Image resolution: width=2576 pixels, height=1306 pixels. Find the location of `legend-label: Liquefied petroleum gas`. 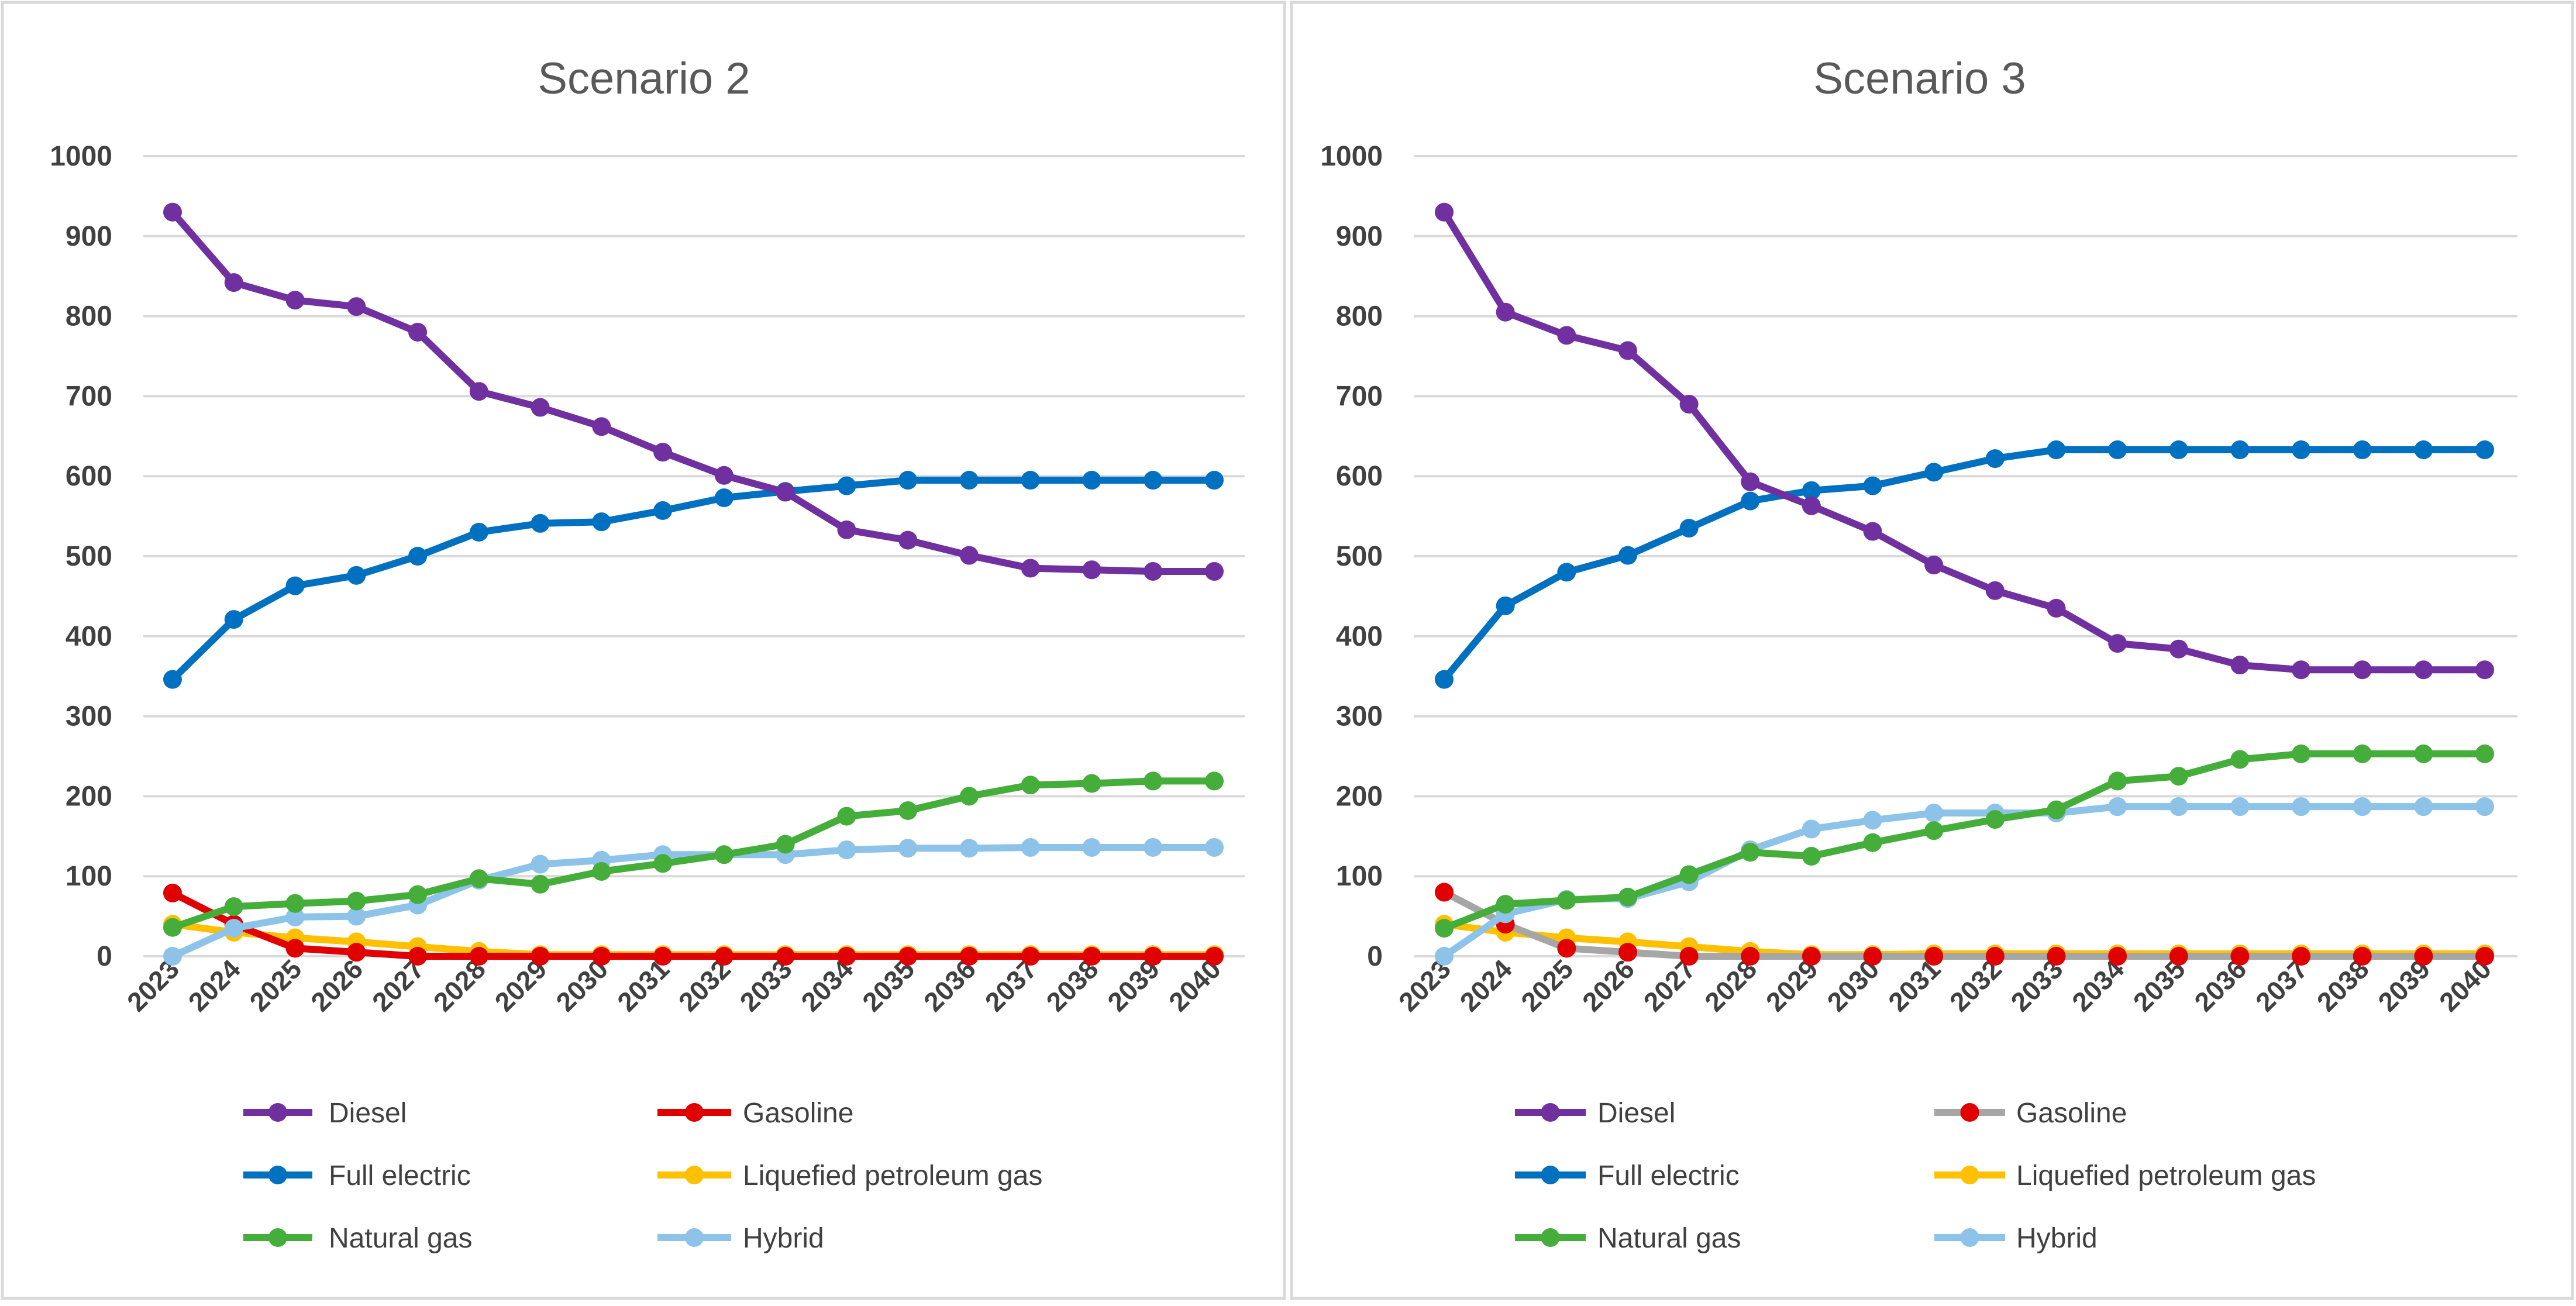

legend-label: Liquefied petroleum gas is located at coordinates (892, 1175).